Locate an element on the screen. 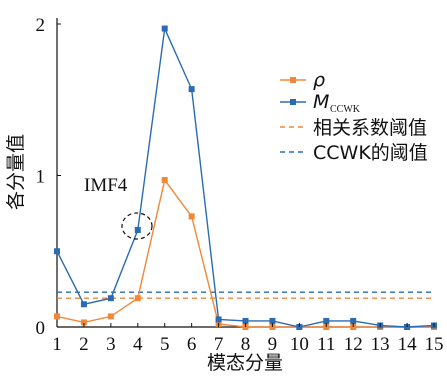 This screenshot has width=447, height=379. legend-label-rho: ρ is located at coordinates (319, 80).